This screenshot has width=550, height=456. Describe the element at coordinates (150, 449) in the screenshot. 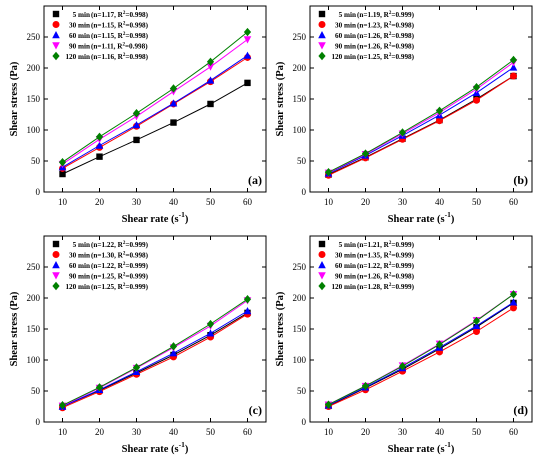

I see `x-axis-title-main: Shear rate (s` at that location.